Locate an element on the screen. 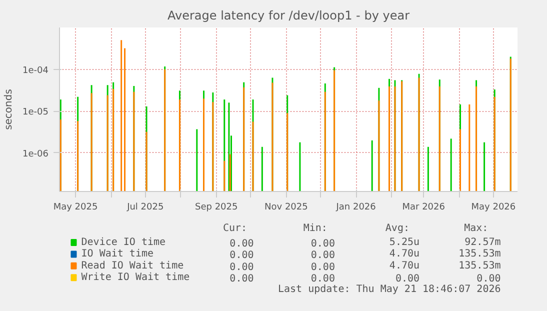 The width and height of the screenshot is (547, 311). text: 92.57m is located at coordinates (482, 242).